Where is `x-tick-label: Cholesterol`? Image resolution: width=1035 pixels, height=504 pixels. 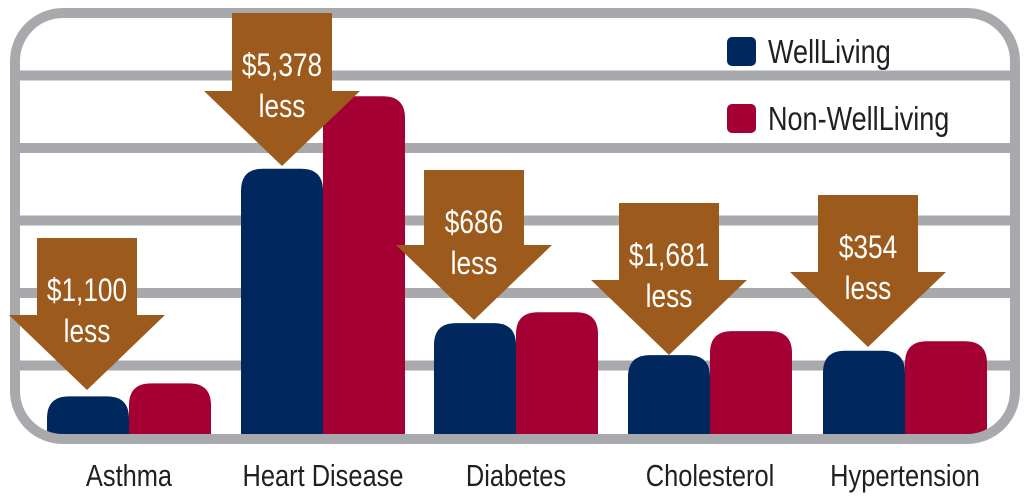 x-tick-label: Cholesterol is located at coordinates (710, 476).